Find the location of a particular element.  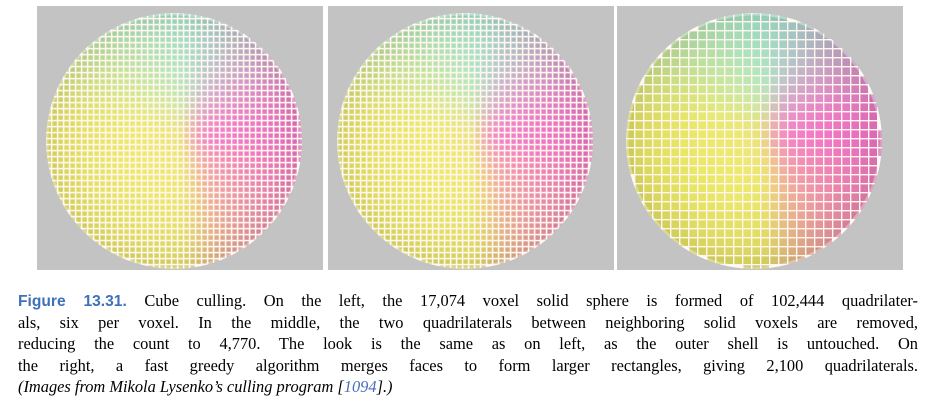

citation-link: 1094 is located at coordinates (360, 386).